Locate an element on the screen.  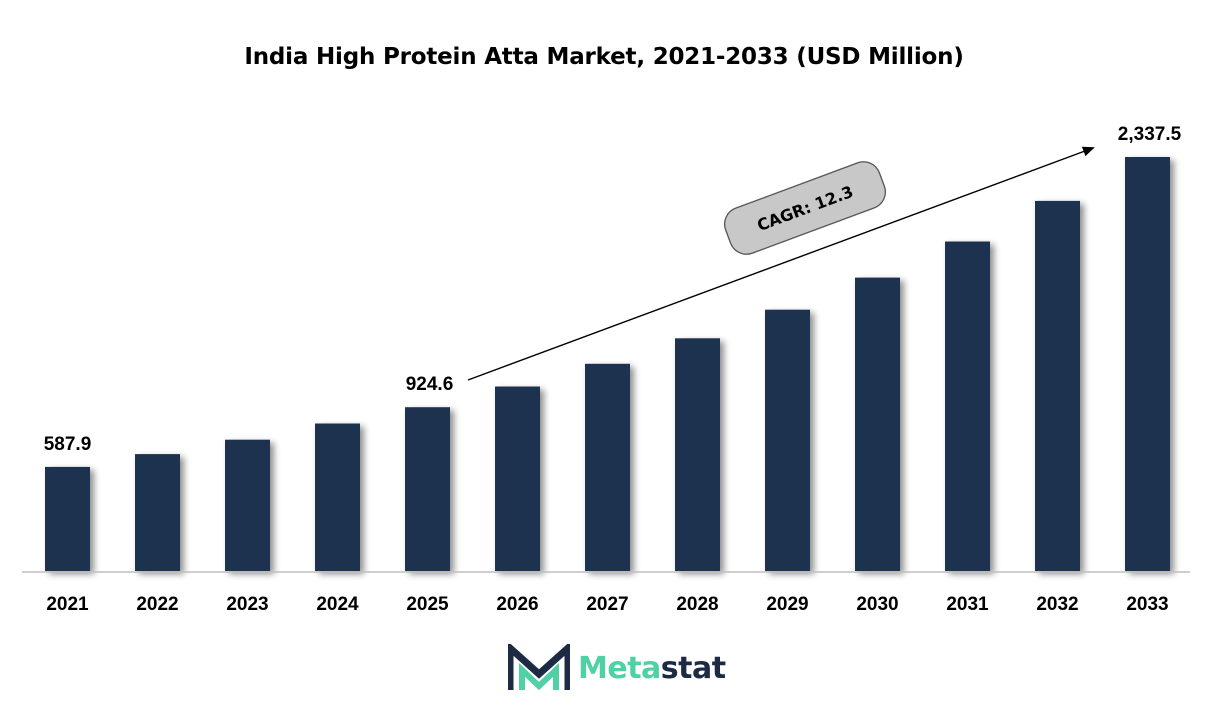
metastat-logo: Metastat is located at coordinates (617, 668).